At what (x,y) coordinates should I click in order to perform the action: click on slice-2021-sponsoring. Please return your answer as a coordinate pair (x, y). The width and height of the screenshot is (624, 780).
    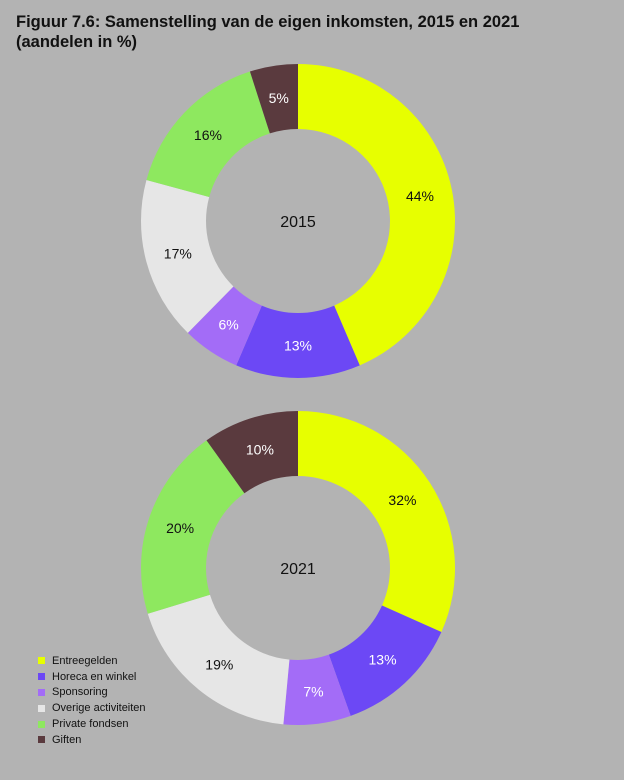
    Looking at the image, I should click on (317, 689).